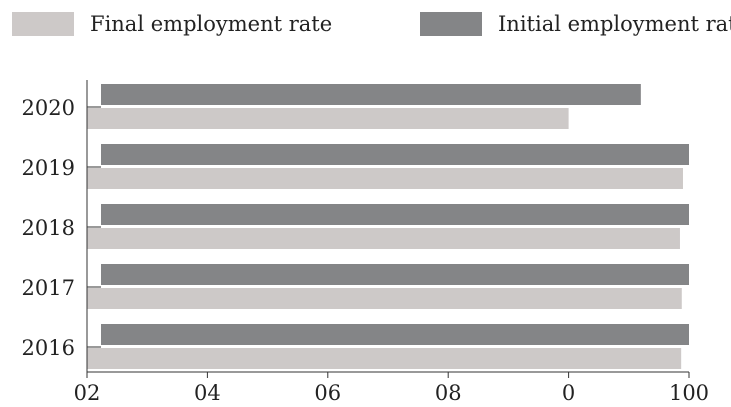 The width and height of the screenshot is (731, 407). I want to click on bar-initial-2017, so click(395, 274).